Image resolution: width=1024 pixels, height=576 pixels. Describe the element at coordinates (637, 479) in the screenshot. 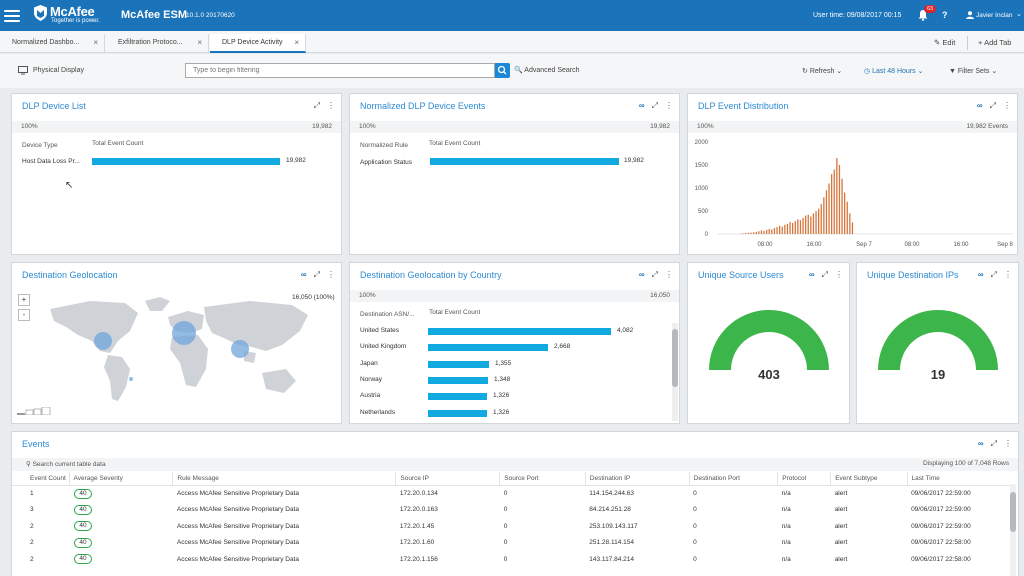

I see `column-header: Destination IP` at that location.